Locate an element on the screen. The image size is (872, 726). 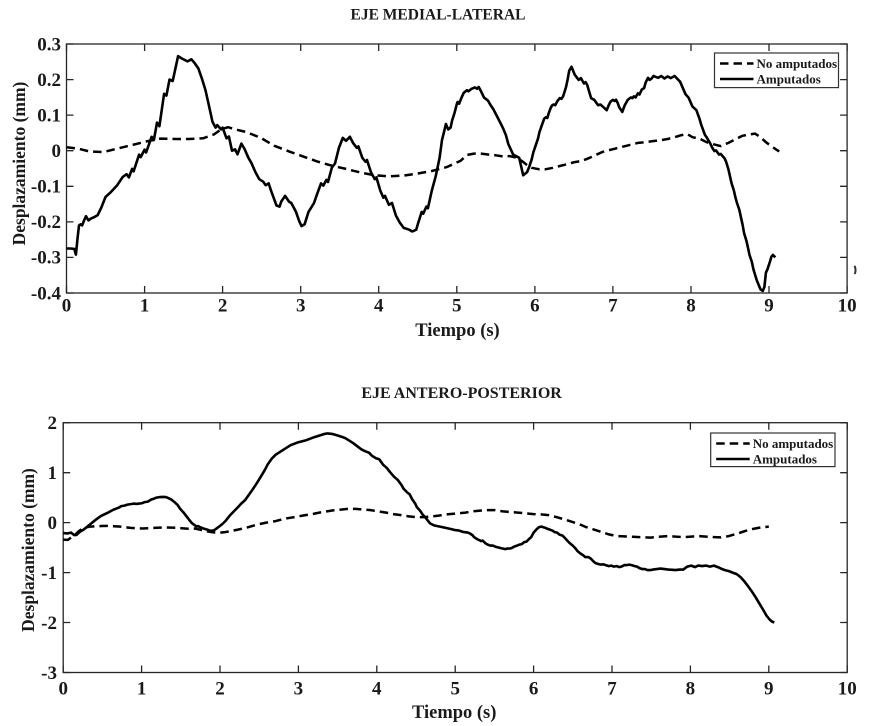
svg-text: -0.4 is located at coordinates (46, 293).